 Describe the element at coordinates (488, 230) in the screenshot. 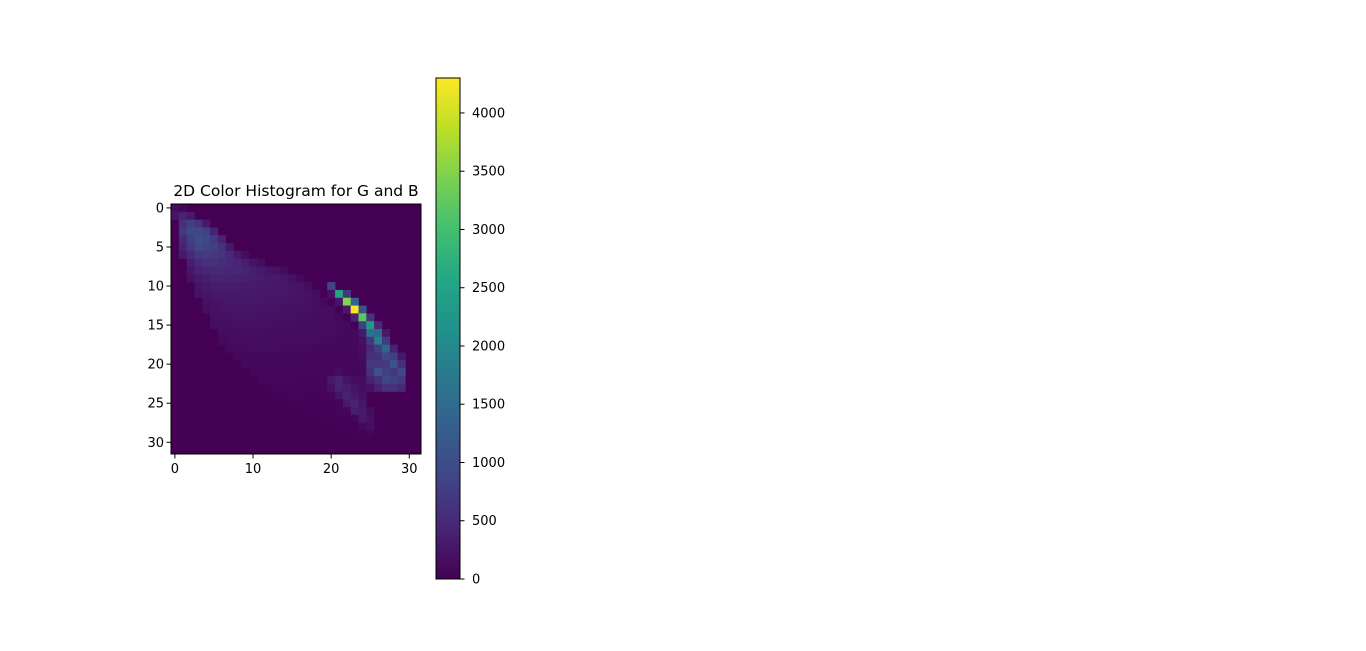

I see `colorbar-tick-label: 3000` at that location.